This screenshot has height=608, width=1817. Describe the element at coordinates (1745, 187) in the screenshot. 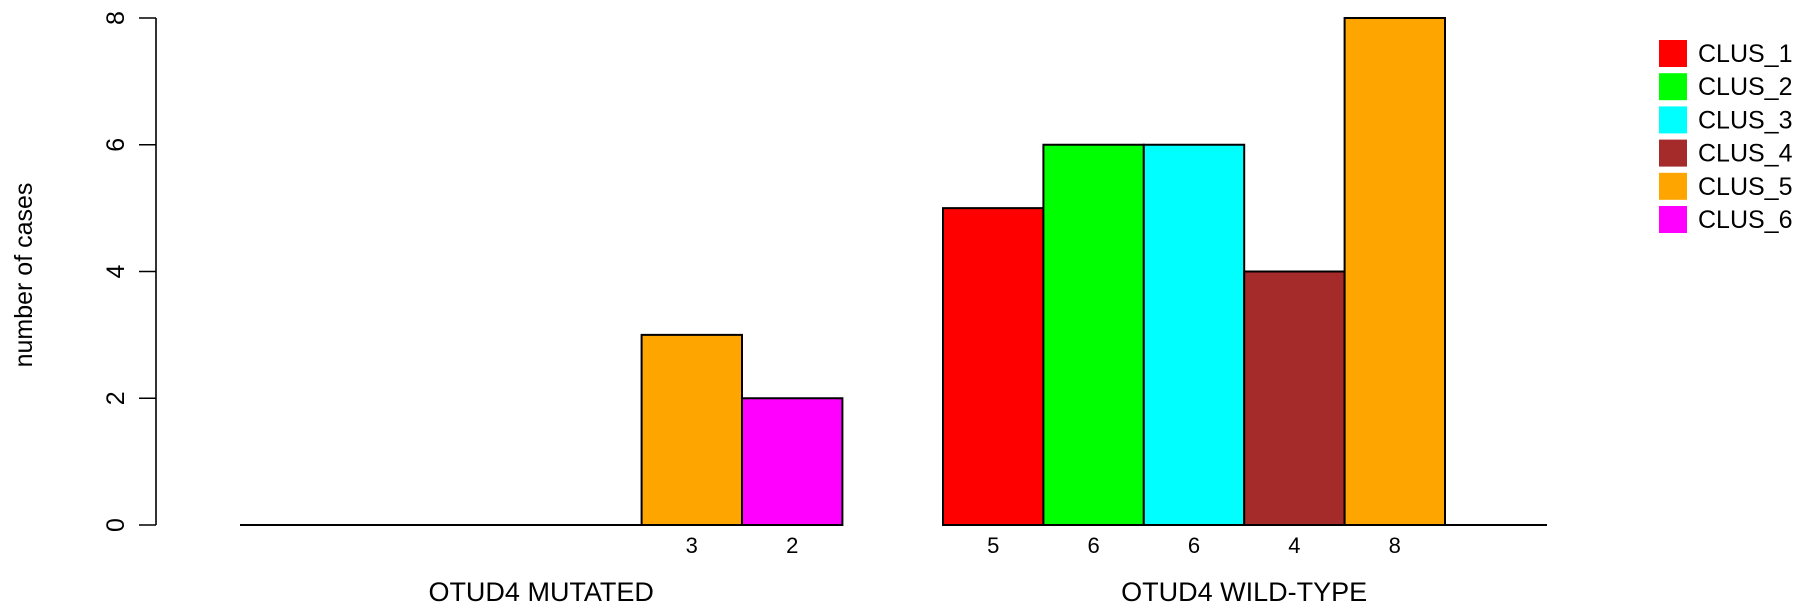

I see `legend-label: CLUS_5` at that location.